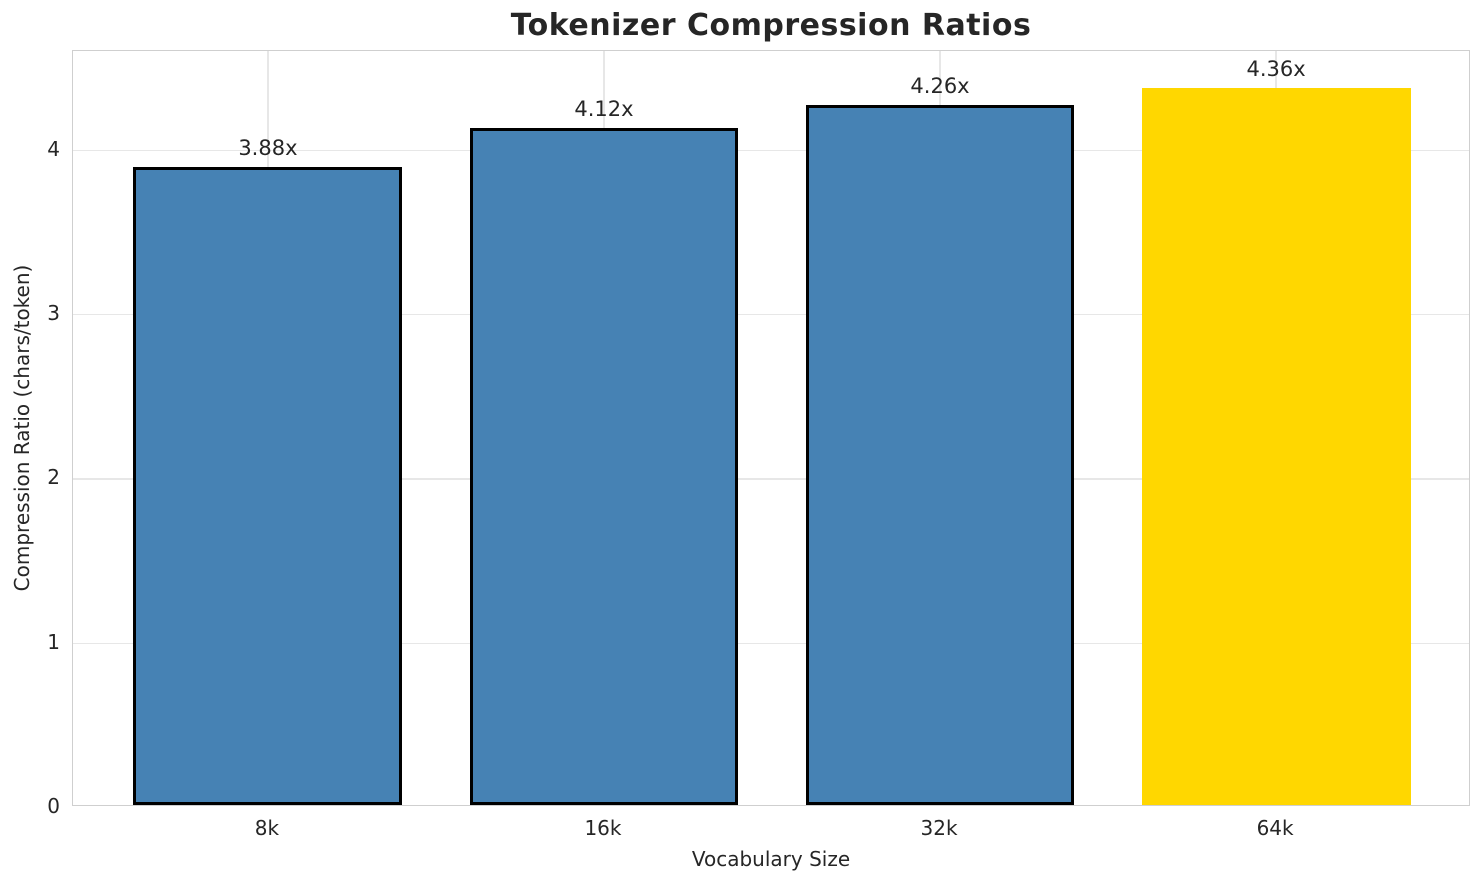 This screenshot has width=1483, height=885. I want to click on y-tick-label-0: 0, so click(53, 806).